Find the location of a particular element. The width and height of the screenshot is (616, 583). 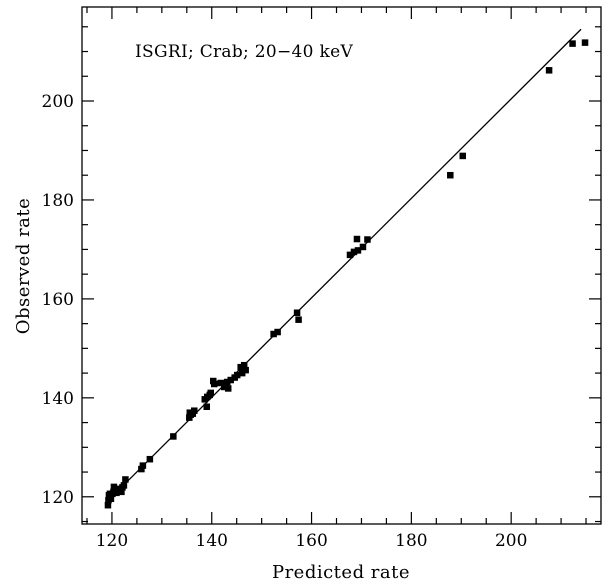

x-tick-label: 120 is located at coordinates (112, 541).